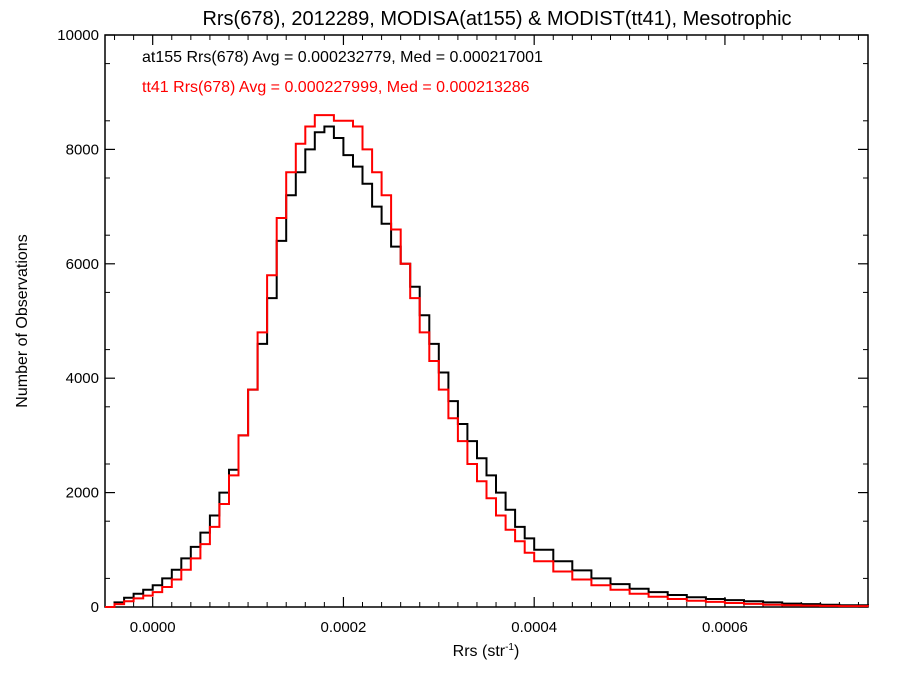 The height and width of the screenshot is (675, 900). I want to click on x-axis-label-sup: -1, so click(509, 647).